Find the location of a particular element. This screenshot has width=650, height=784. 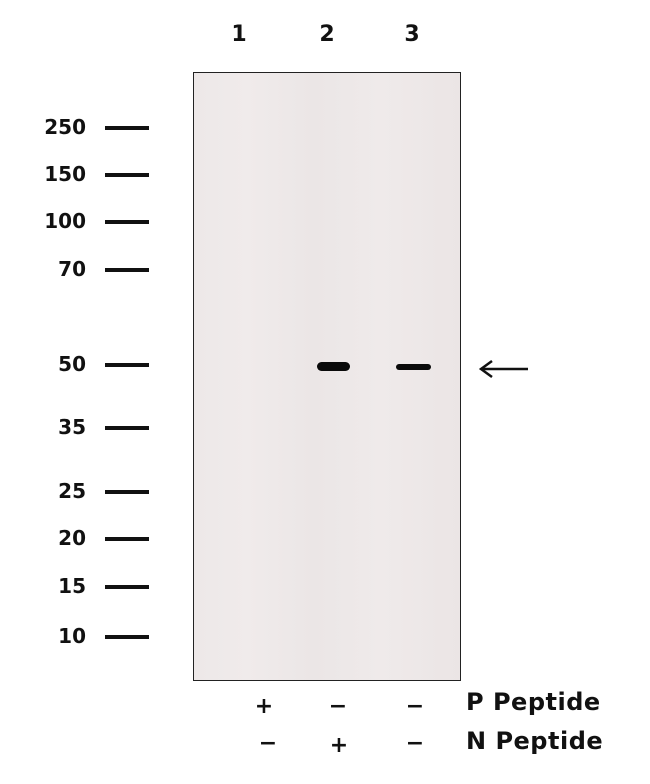

lane-label-1: 1 is located at coordinates (239, 34).